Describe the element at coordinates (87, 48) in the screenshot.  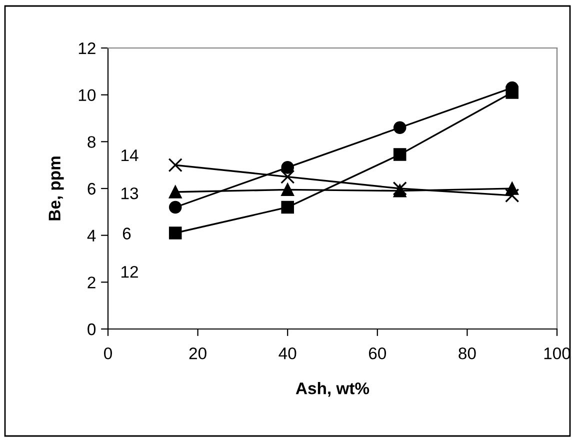
I see `y-tick-label: 12` at that location.